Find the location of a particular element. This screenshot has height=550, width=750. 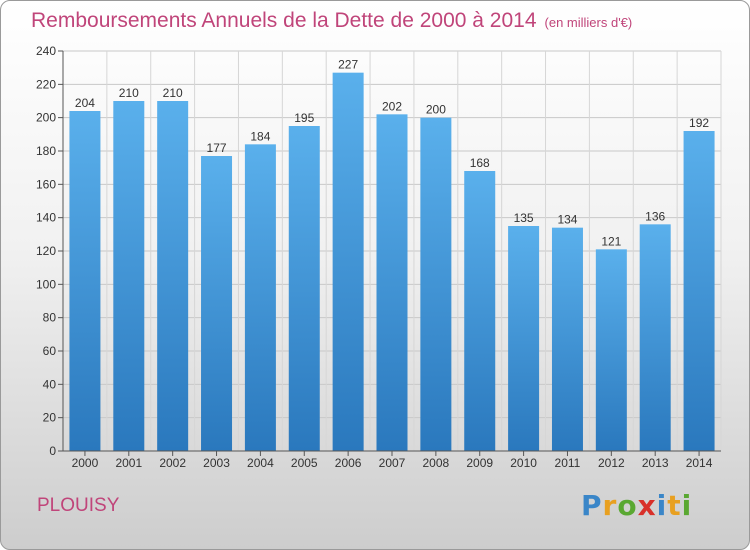

value-label: 200 is located at coordinates (436, 110).